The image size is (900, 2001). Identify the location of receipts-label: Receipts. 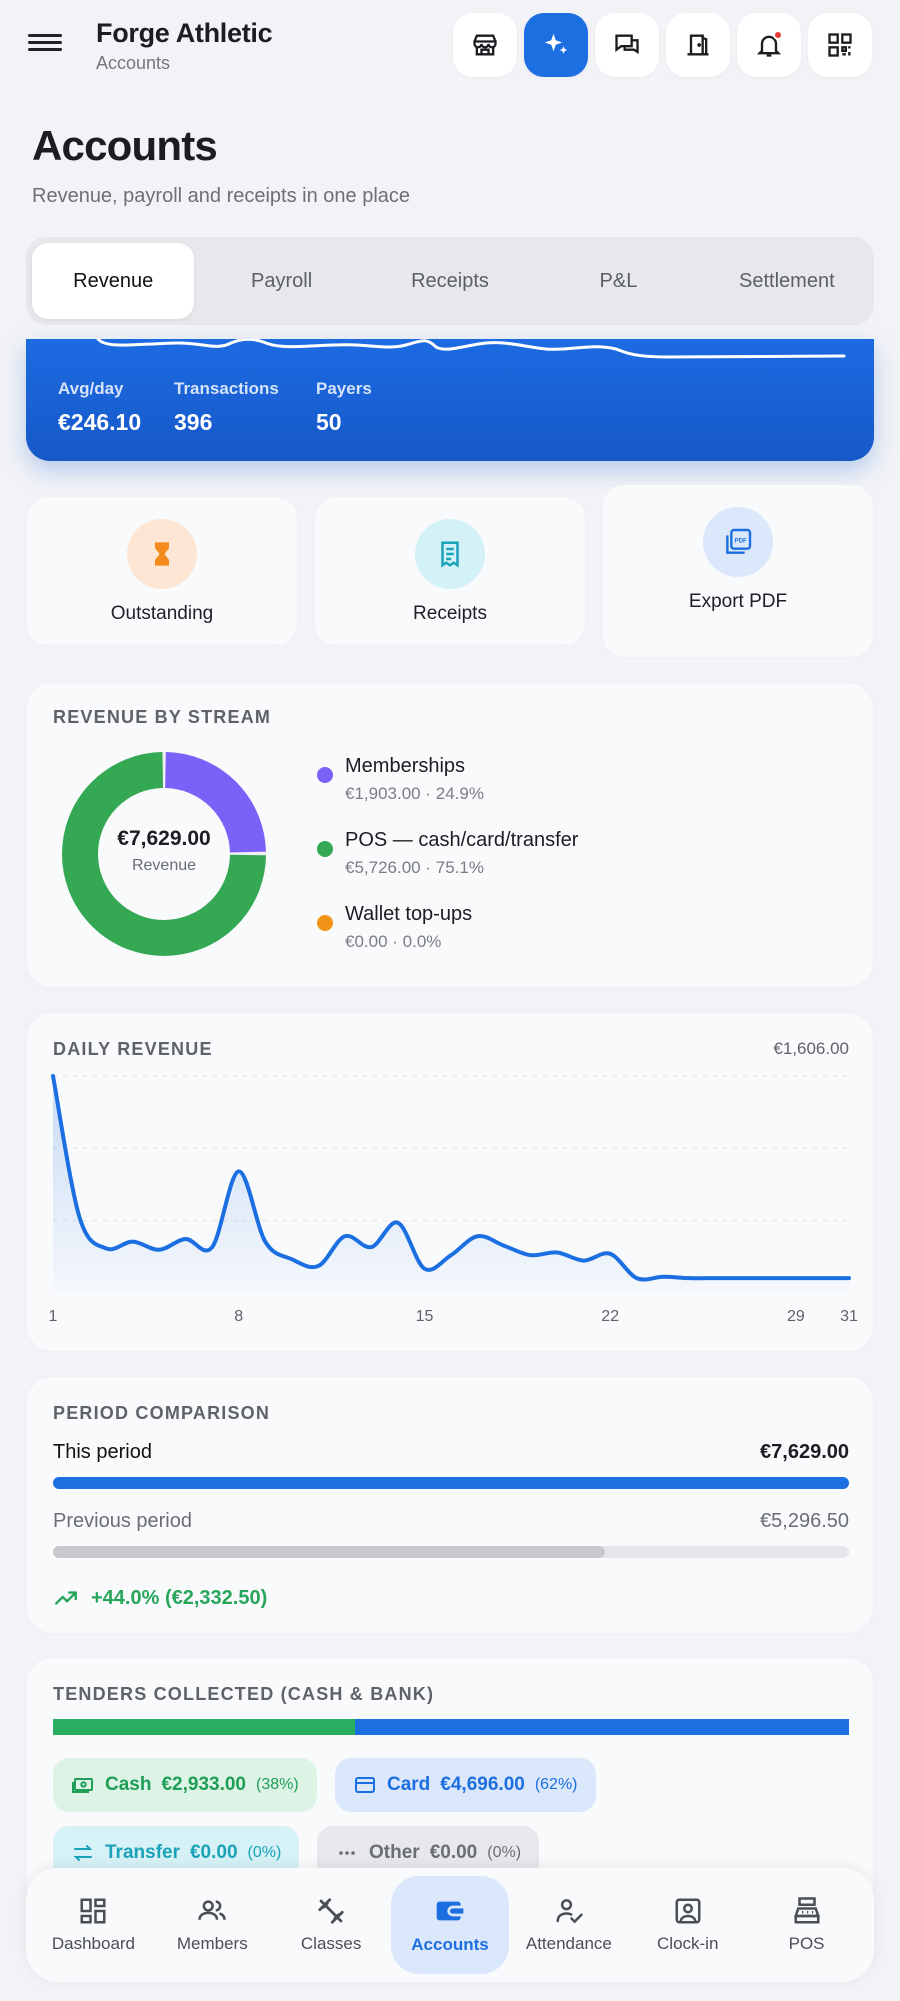
(450, 613).